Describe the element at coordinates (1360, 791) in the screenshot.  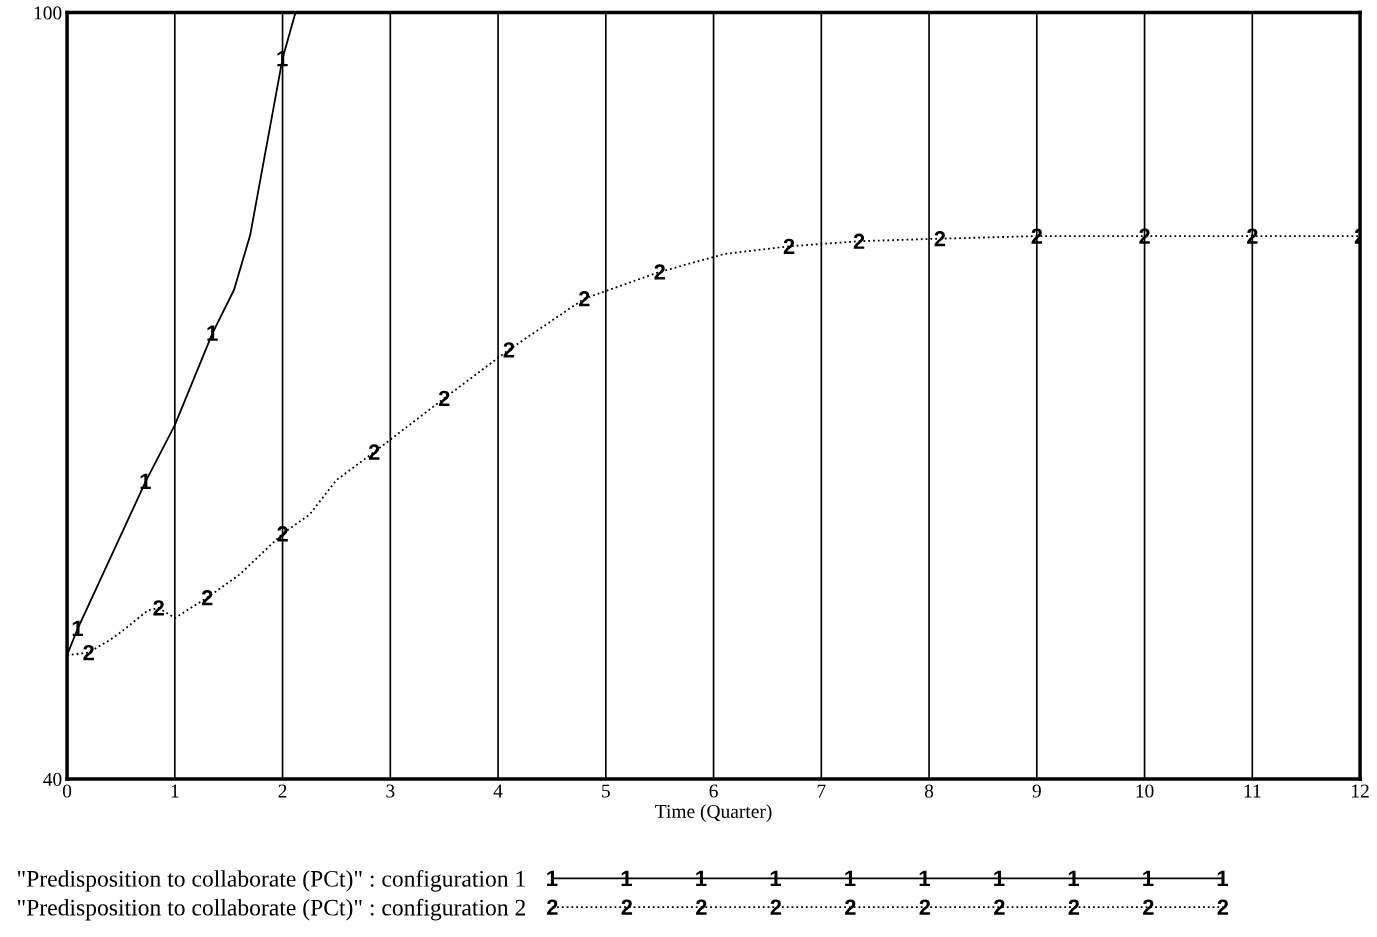
I see `x-tick-label: 12` at that location.